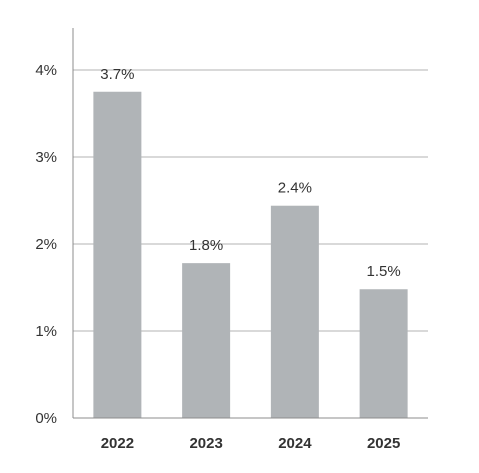 Image resolution: width=479 pixels, height=473 pixels. What do you see at coordinates (117, 443) in the screenshot?
I see `x-tick-label: 2022` at bounding box center [117, 443].